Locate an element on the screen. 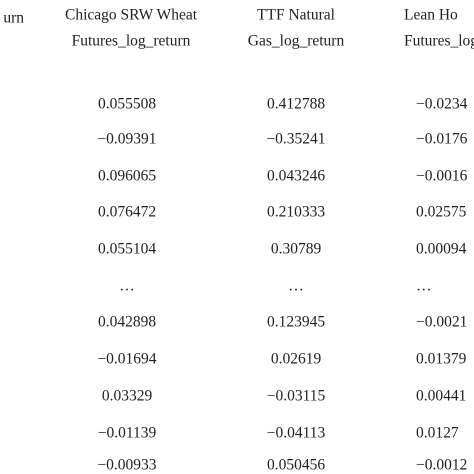 Image resolution: width=474 pixels, height=474 pixels. table-cell: 0.30789 is located at coordinates (296, 249).